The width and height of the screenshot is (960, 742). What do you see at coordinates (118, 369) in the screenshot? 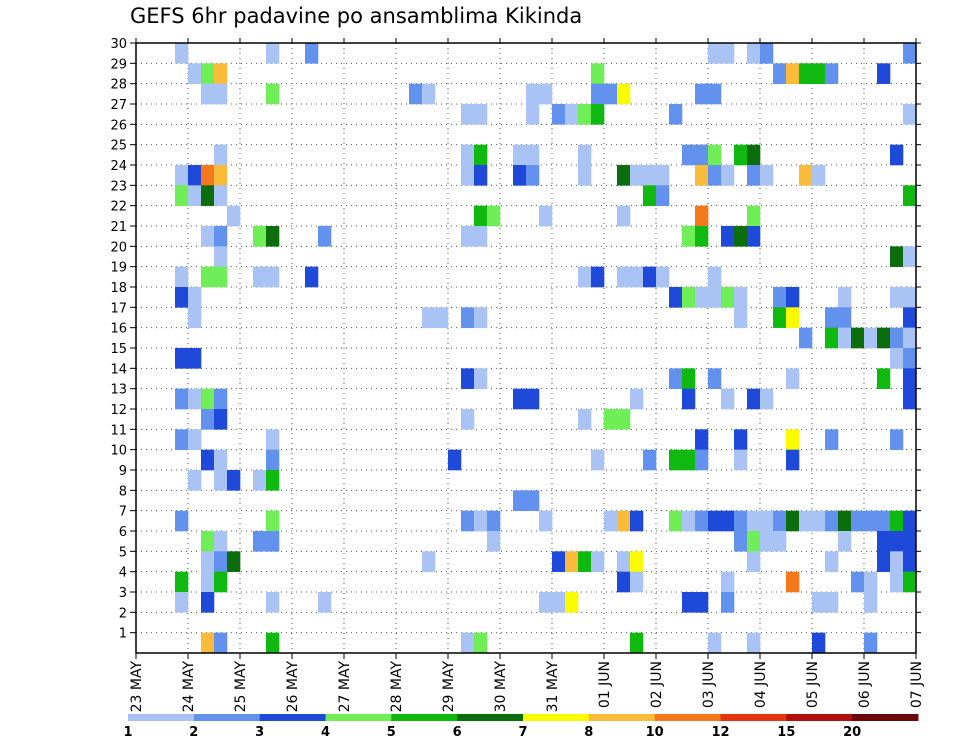
I see `y-tick-label: 14` at bounding box center [118, 369].